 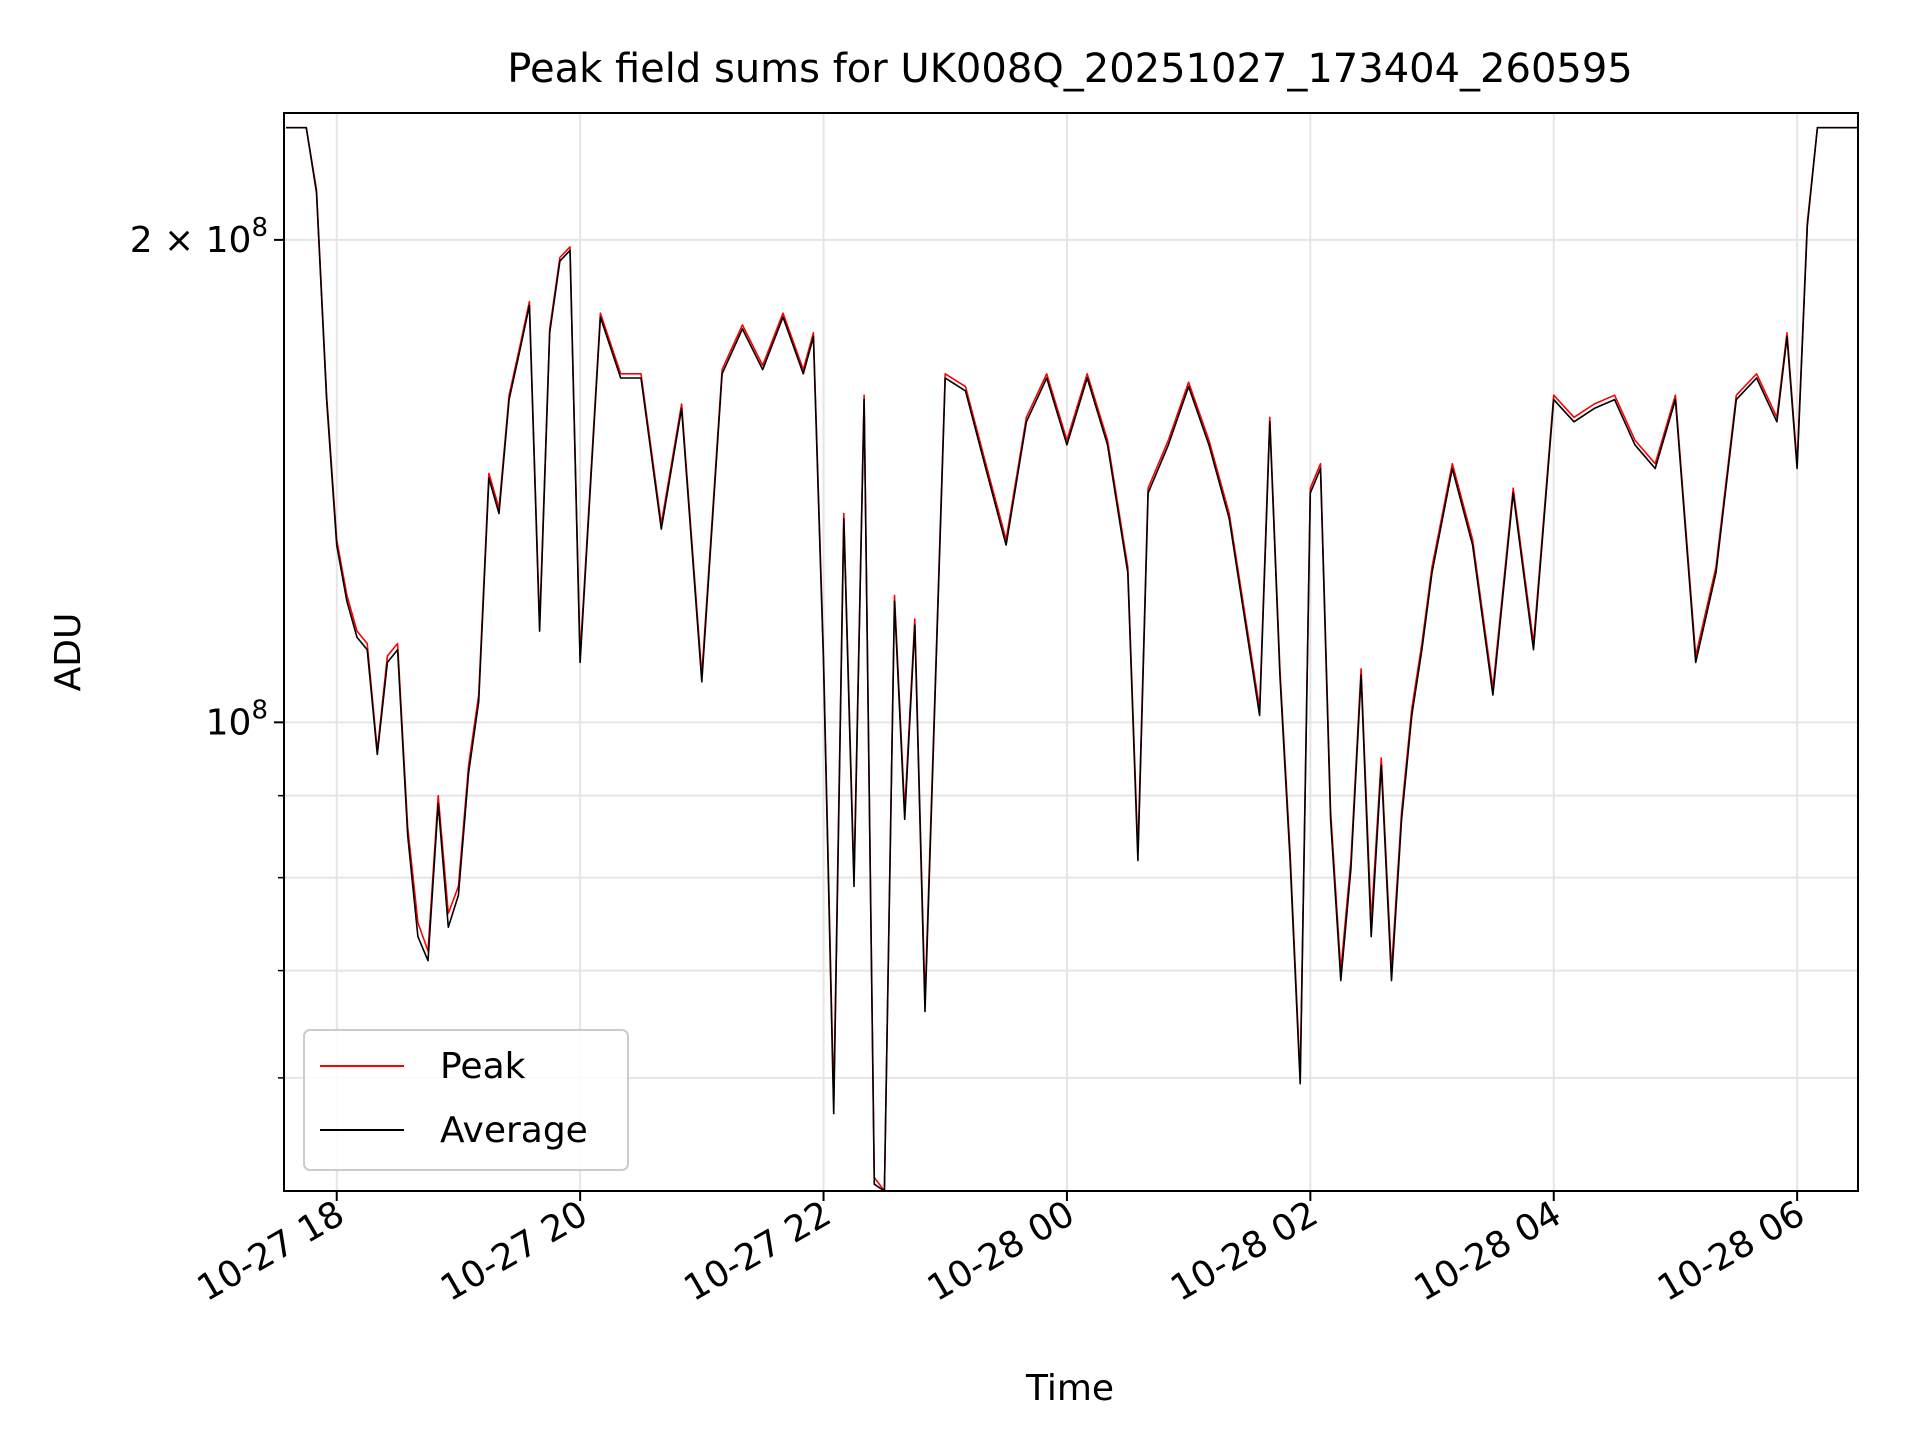 What do you see at coordinates (68, 652) in the screenshot?
I see `y-axis-label: ADU` at bounding box center [68, 652].